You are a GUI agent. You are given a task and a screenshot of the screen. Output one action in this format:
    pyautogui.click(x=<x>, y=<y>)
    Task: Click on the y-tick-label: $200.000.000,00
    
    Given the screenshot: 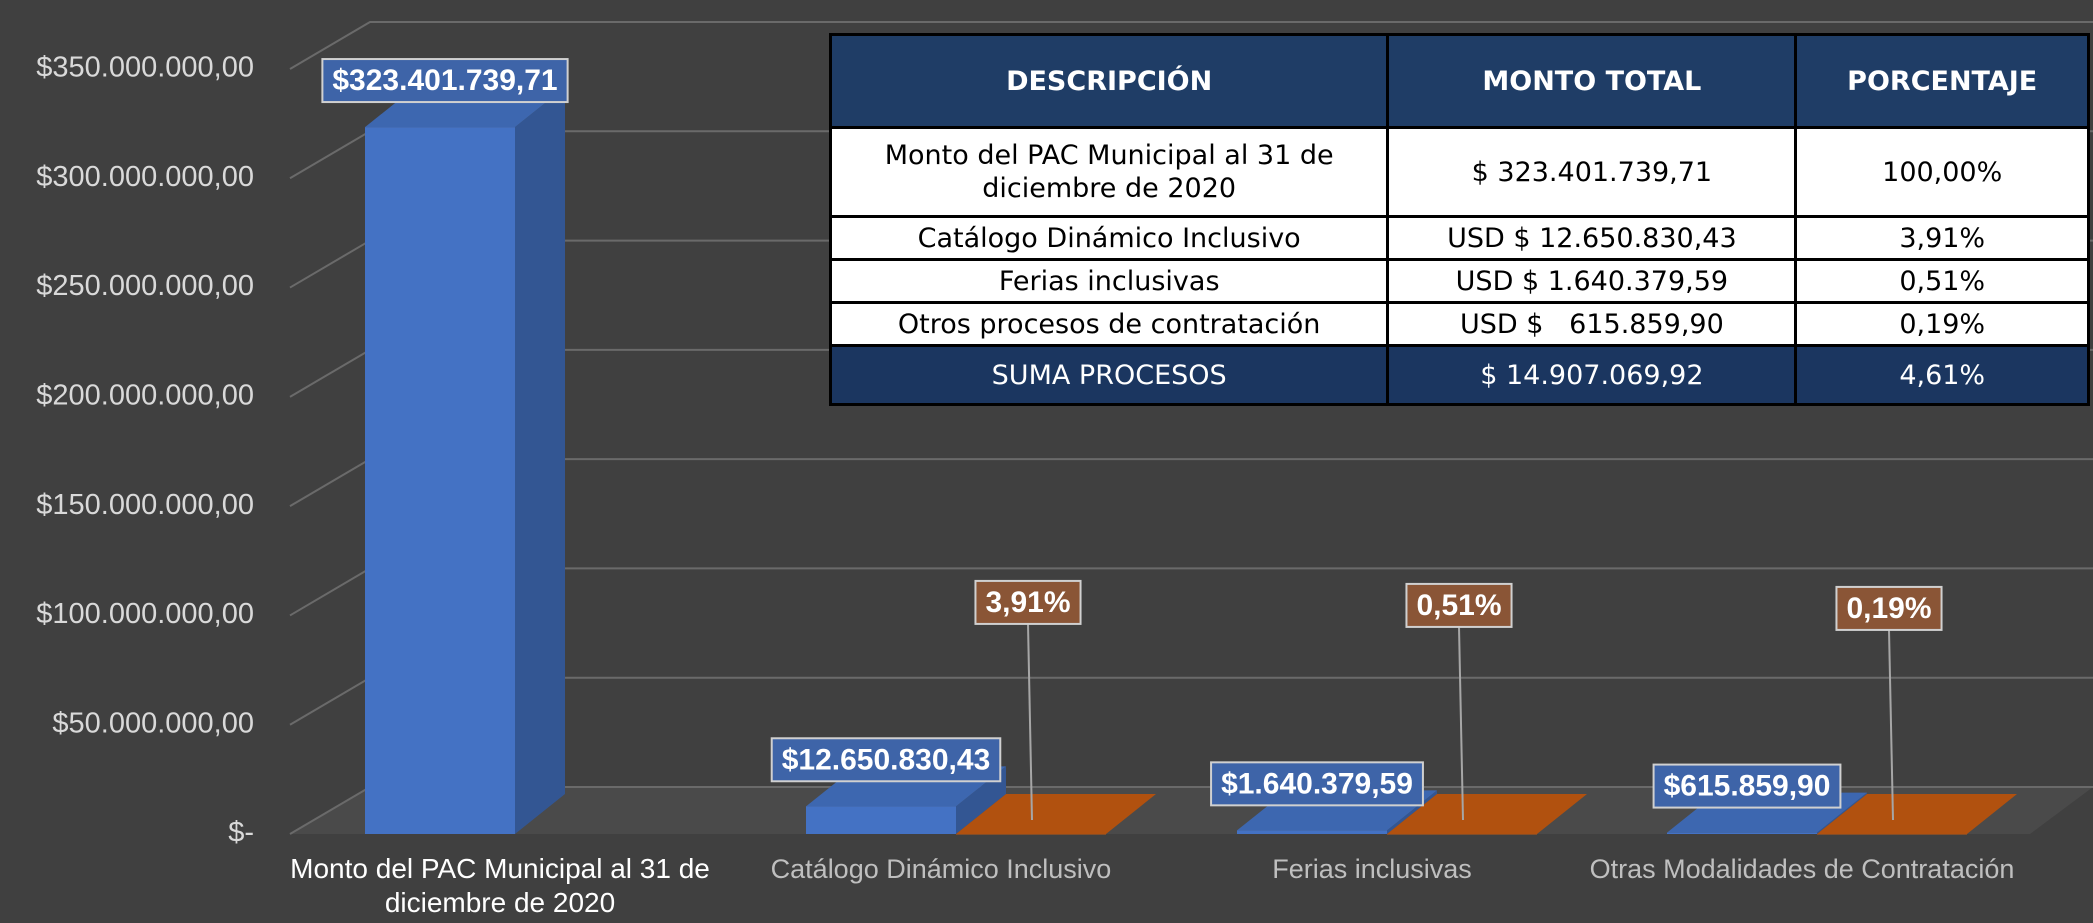 What is the action you would take?
    pyautogui.click(x=145, y=396)
    